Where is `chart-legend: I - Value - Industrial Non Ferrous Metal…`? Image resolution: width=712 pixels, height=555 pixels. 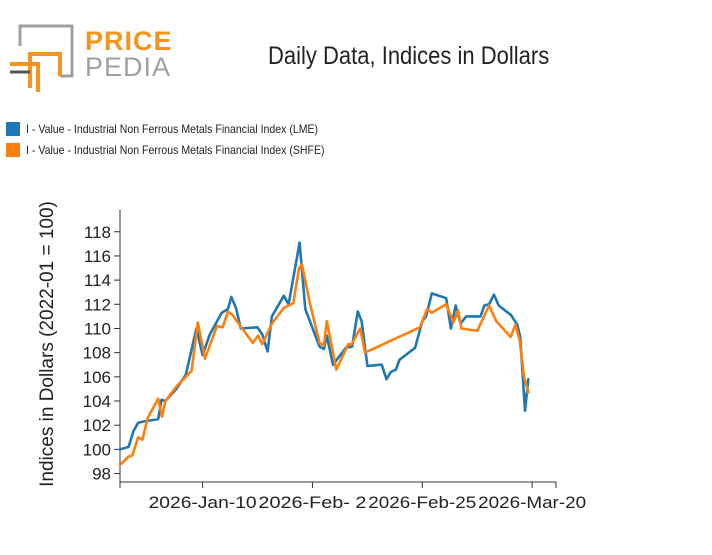 chart-legend: I - Value - Industrial Non Ferrous Metal… is located at coordinates (185, 139).